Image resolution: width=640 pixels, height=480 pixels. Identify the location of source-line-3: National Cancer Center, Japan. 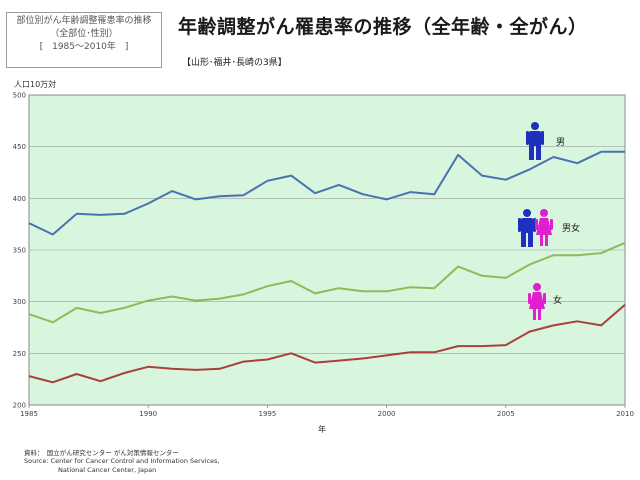
(107, 470).